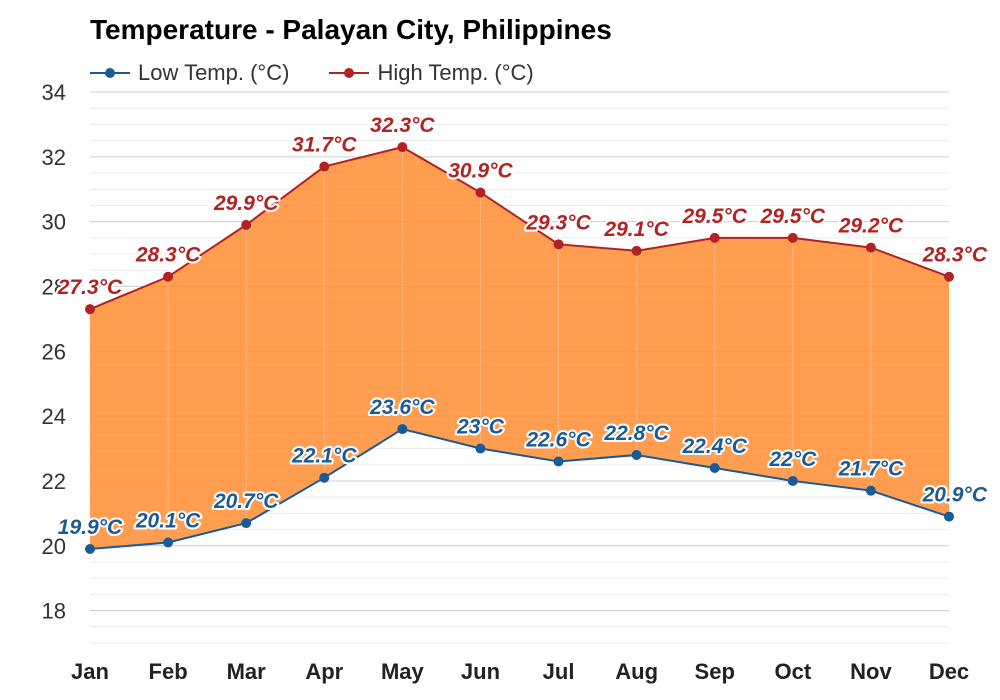  What do you see at coordinates (54, 157) in the screenshot?
I see `y-tick-label: 32` at bounding box center [54, 157].